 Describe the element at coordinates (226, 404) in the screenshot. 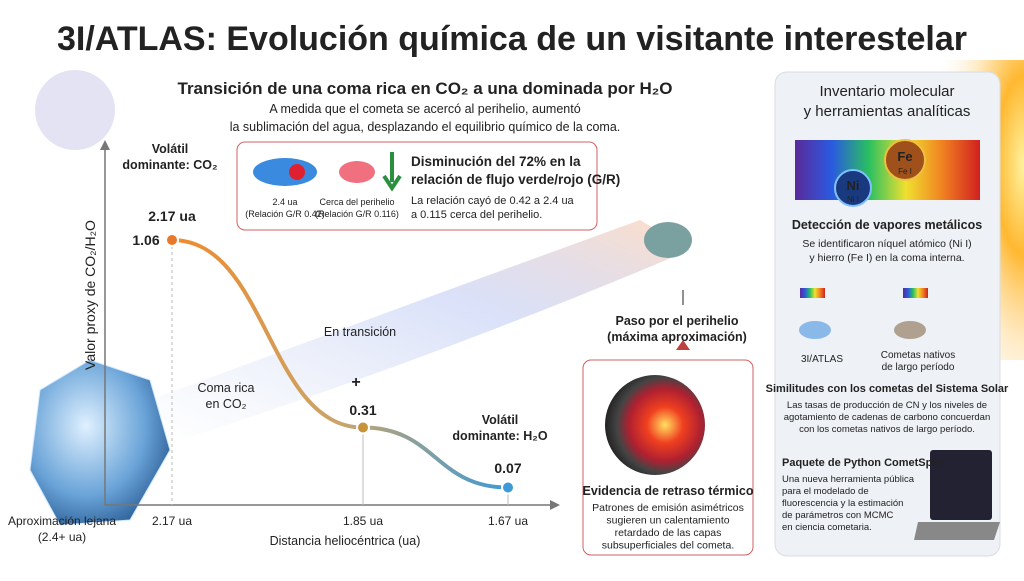

I see `annotation: en CO₂` at that location.